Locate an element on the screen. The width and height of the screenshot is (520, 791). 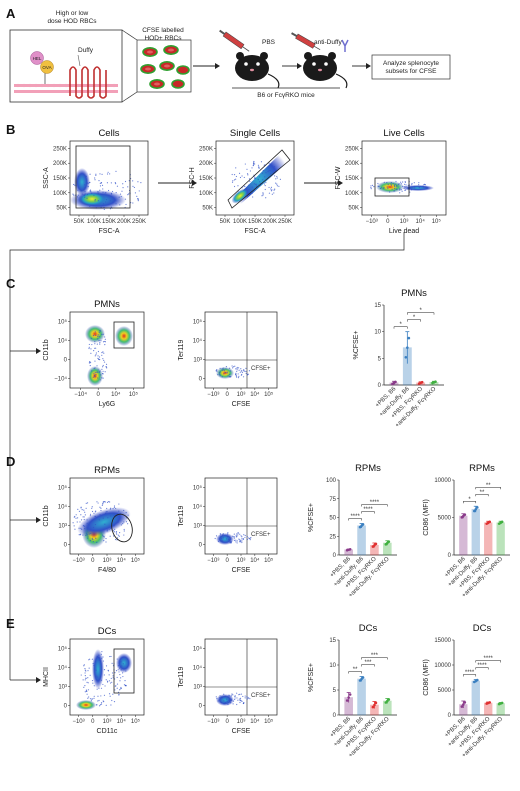
significance-label: *** is located at coordinates (375, 656).